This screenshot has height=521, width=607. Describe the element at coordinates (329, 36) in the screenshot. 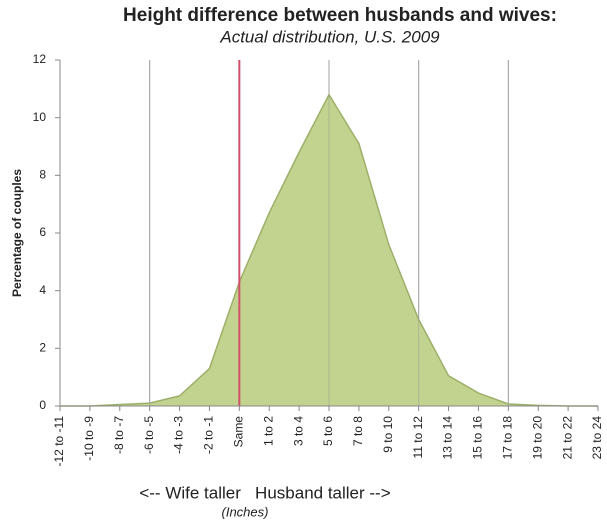

I see `chart-subtitle: Actual distribution, U.S. 2009` at that location.